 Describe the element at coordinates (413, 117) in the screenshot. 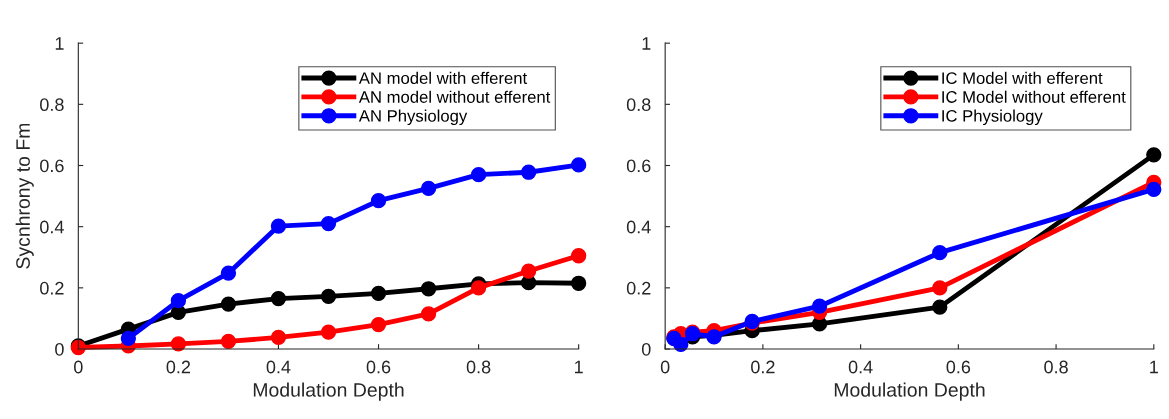

I see `legend-label: AN Physiology` at that location.